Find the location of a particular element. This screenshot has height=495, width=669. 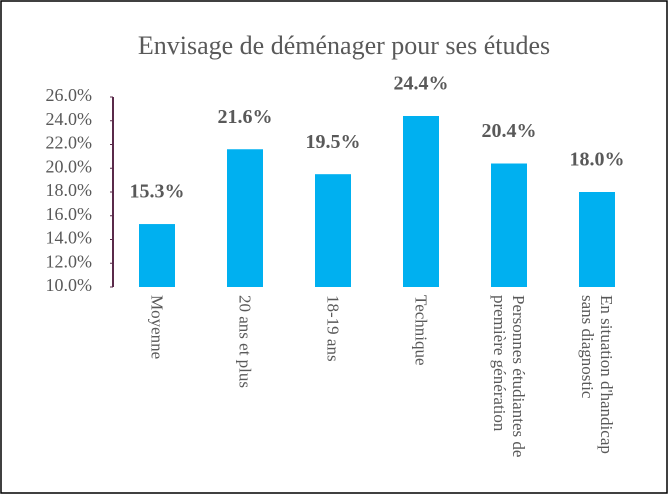

x-tick-label: 18-19 ans is located at coordinates (333, 328).